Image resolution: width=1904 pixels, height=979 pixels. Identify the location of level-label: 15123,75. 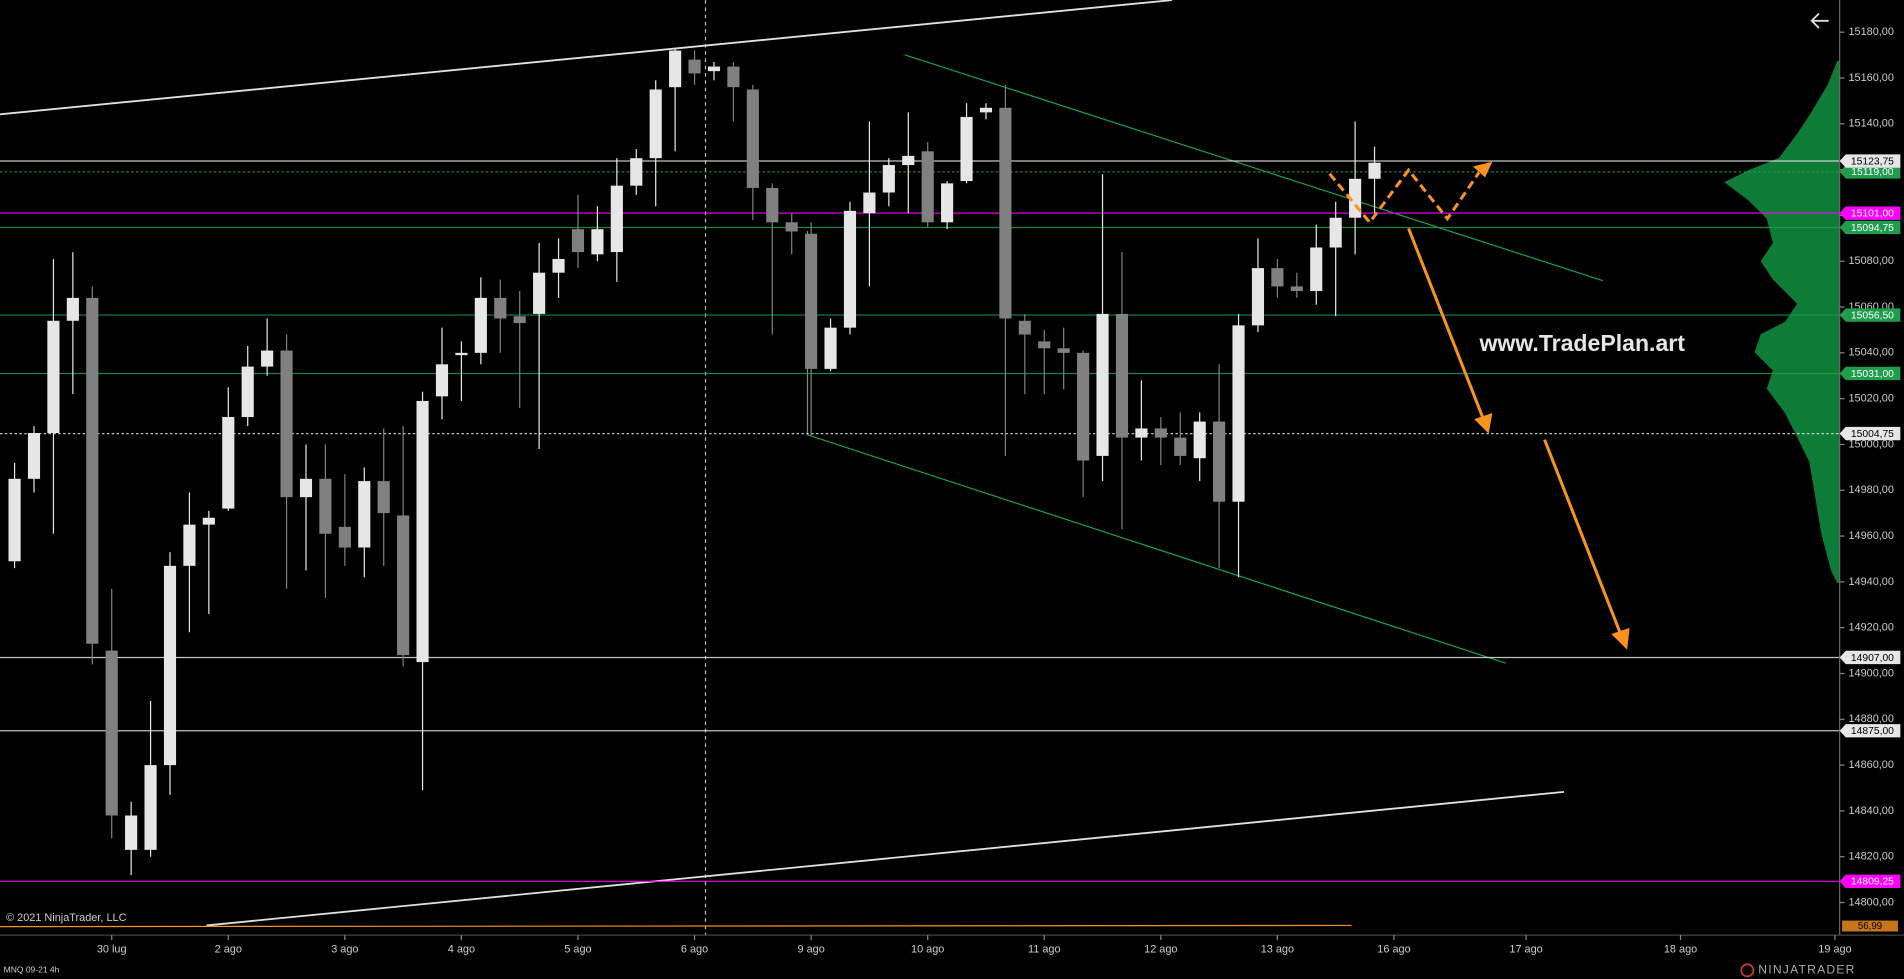
(1872, 161).